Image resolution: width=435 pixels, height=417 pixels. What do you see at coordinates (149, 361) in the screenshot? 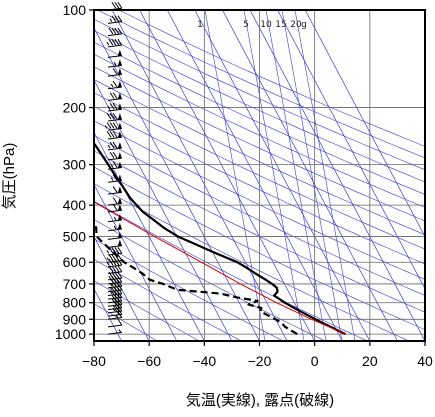
I see `x-tick-label: −60` at bounding box center [149, 361].